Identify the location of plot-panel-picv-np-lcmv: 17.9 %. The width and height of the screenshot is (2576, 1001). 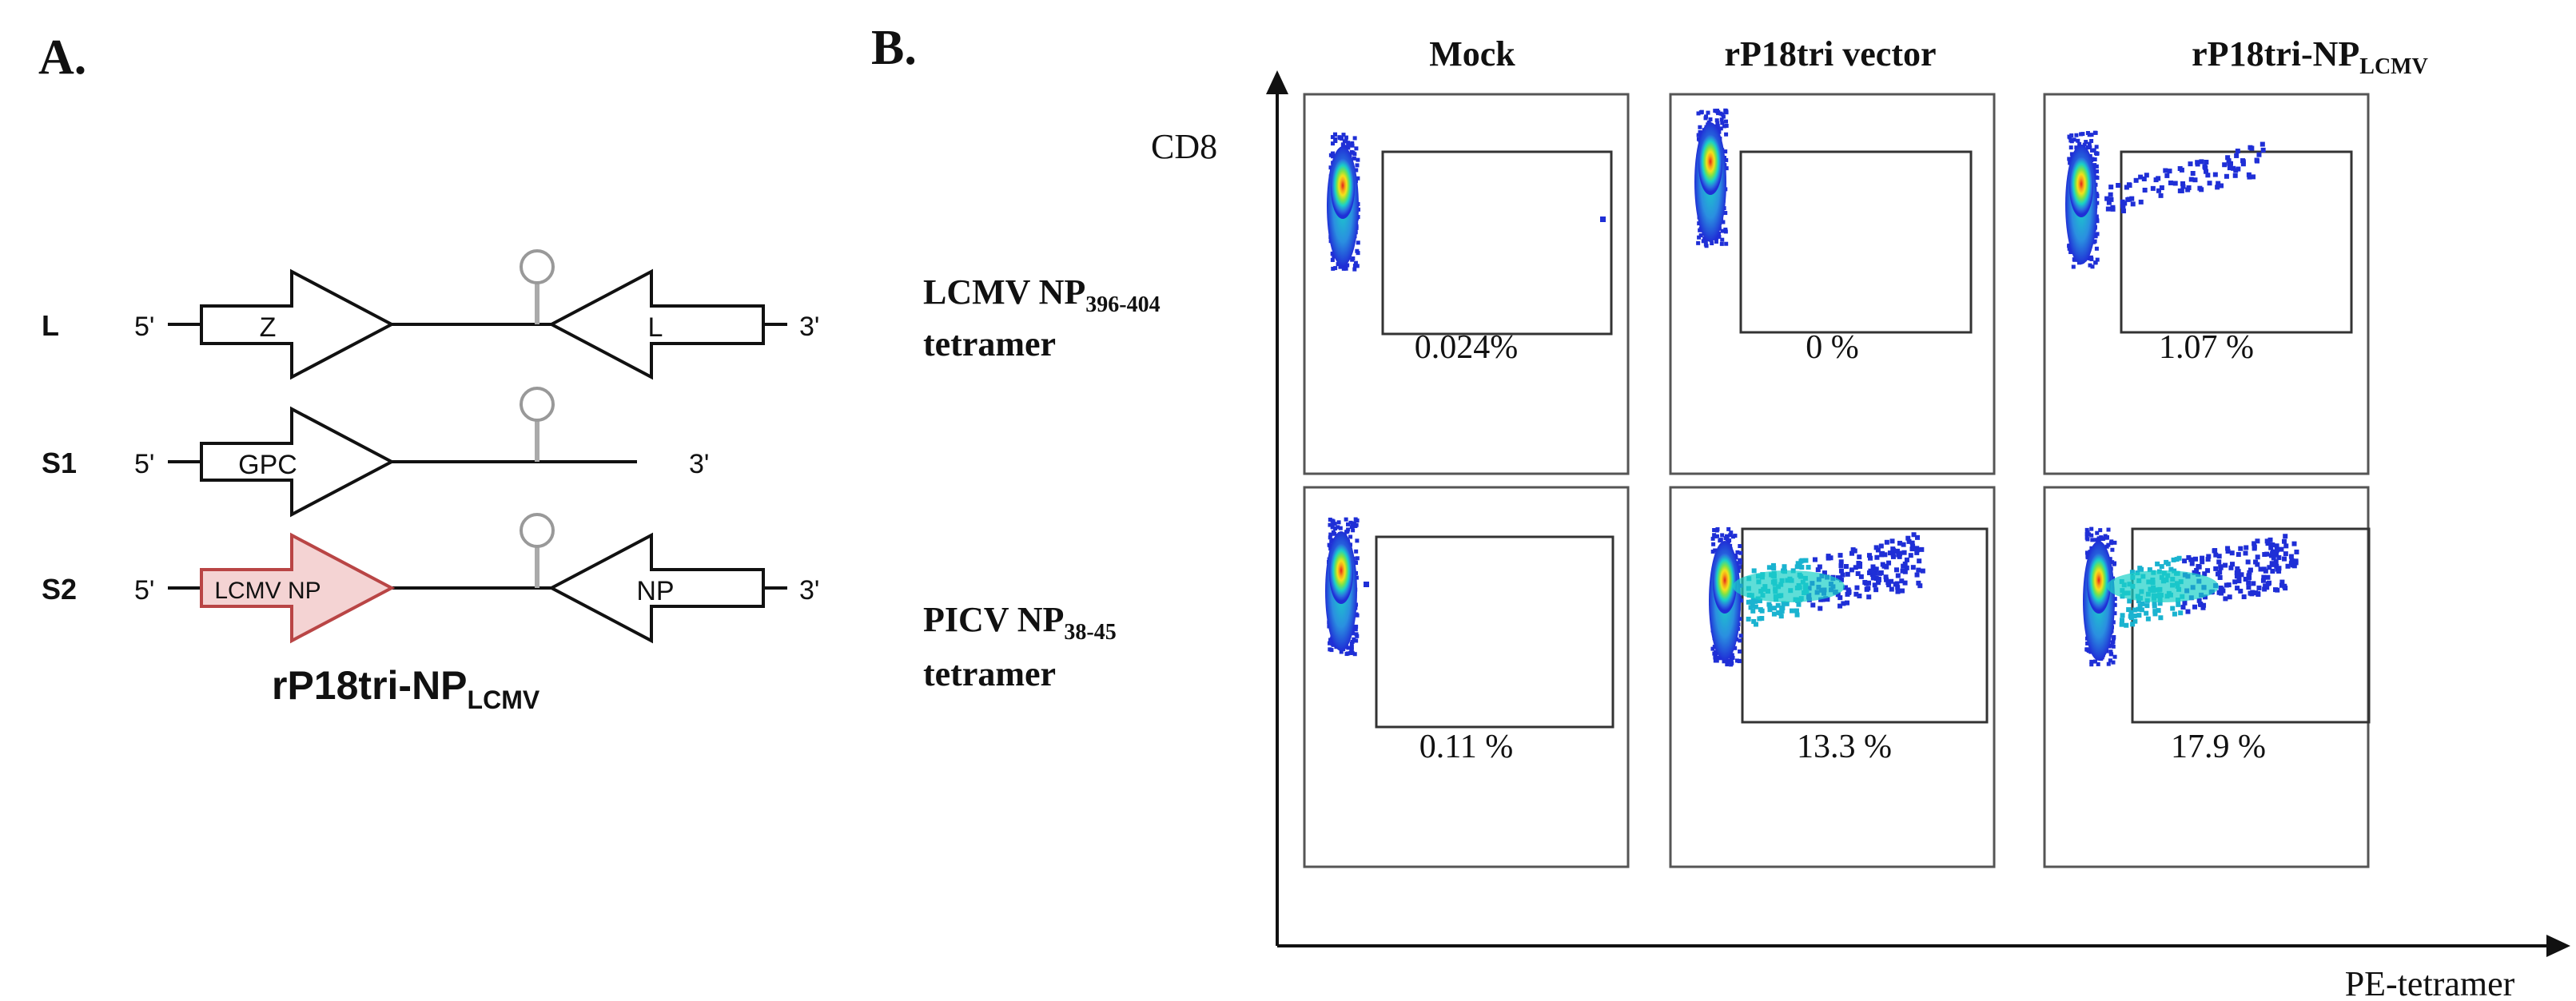
(2207, 677).